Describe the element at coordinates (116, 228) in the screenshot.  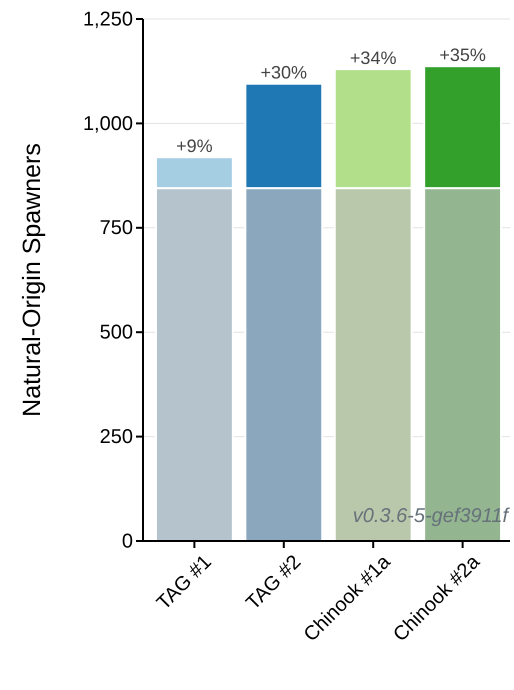
I see `y-tick-label: 750` at that location.